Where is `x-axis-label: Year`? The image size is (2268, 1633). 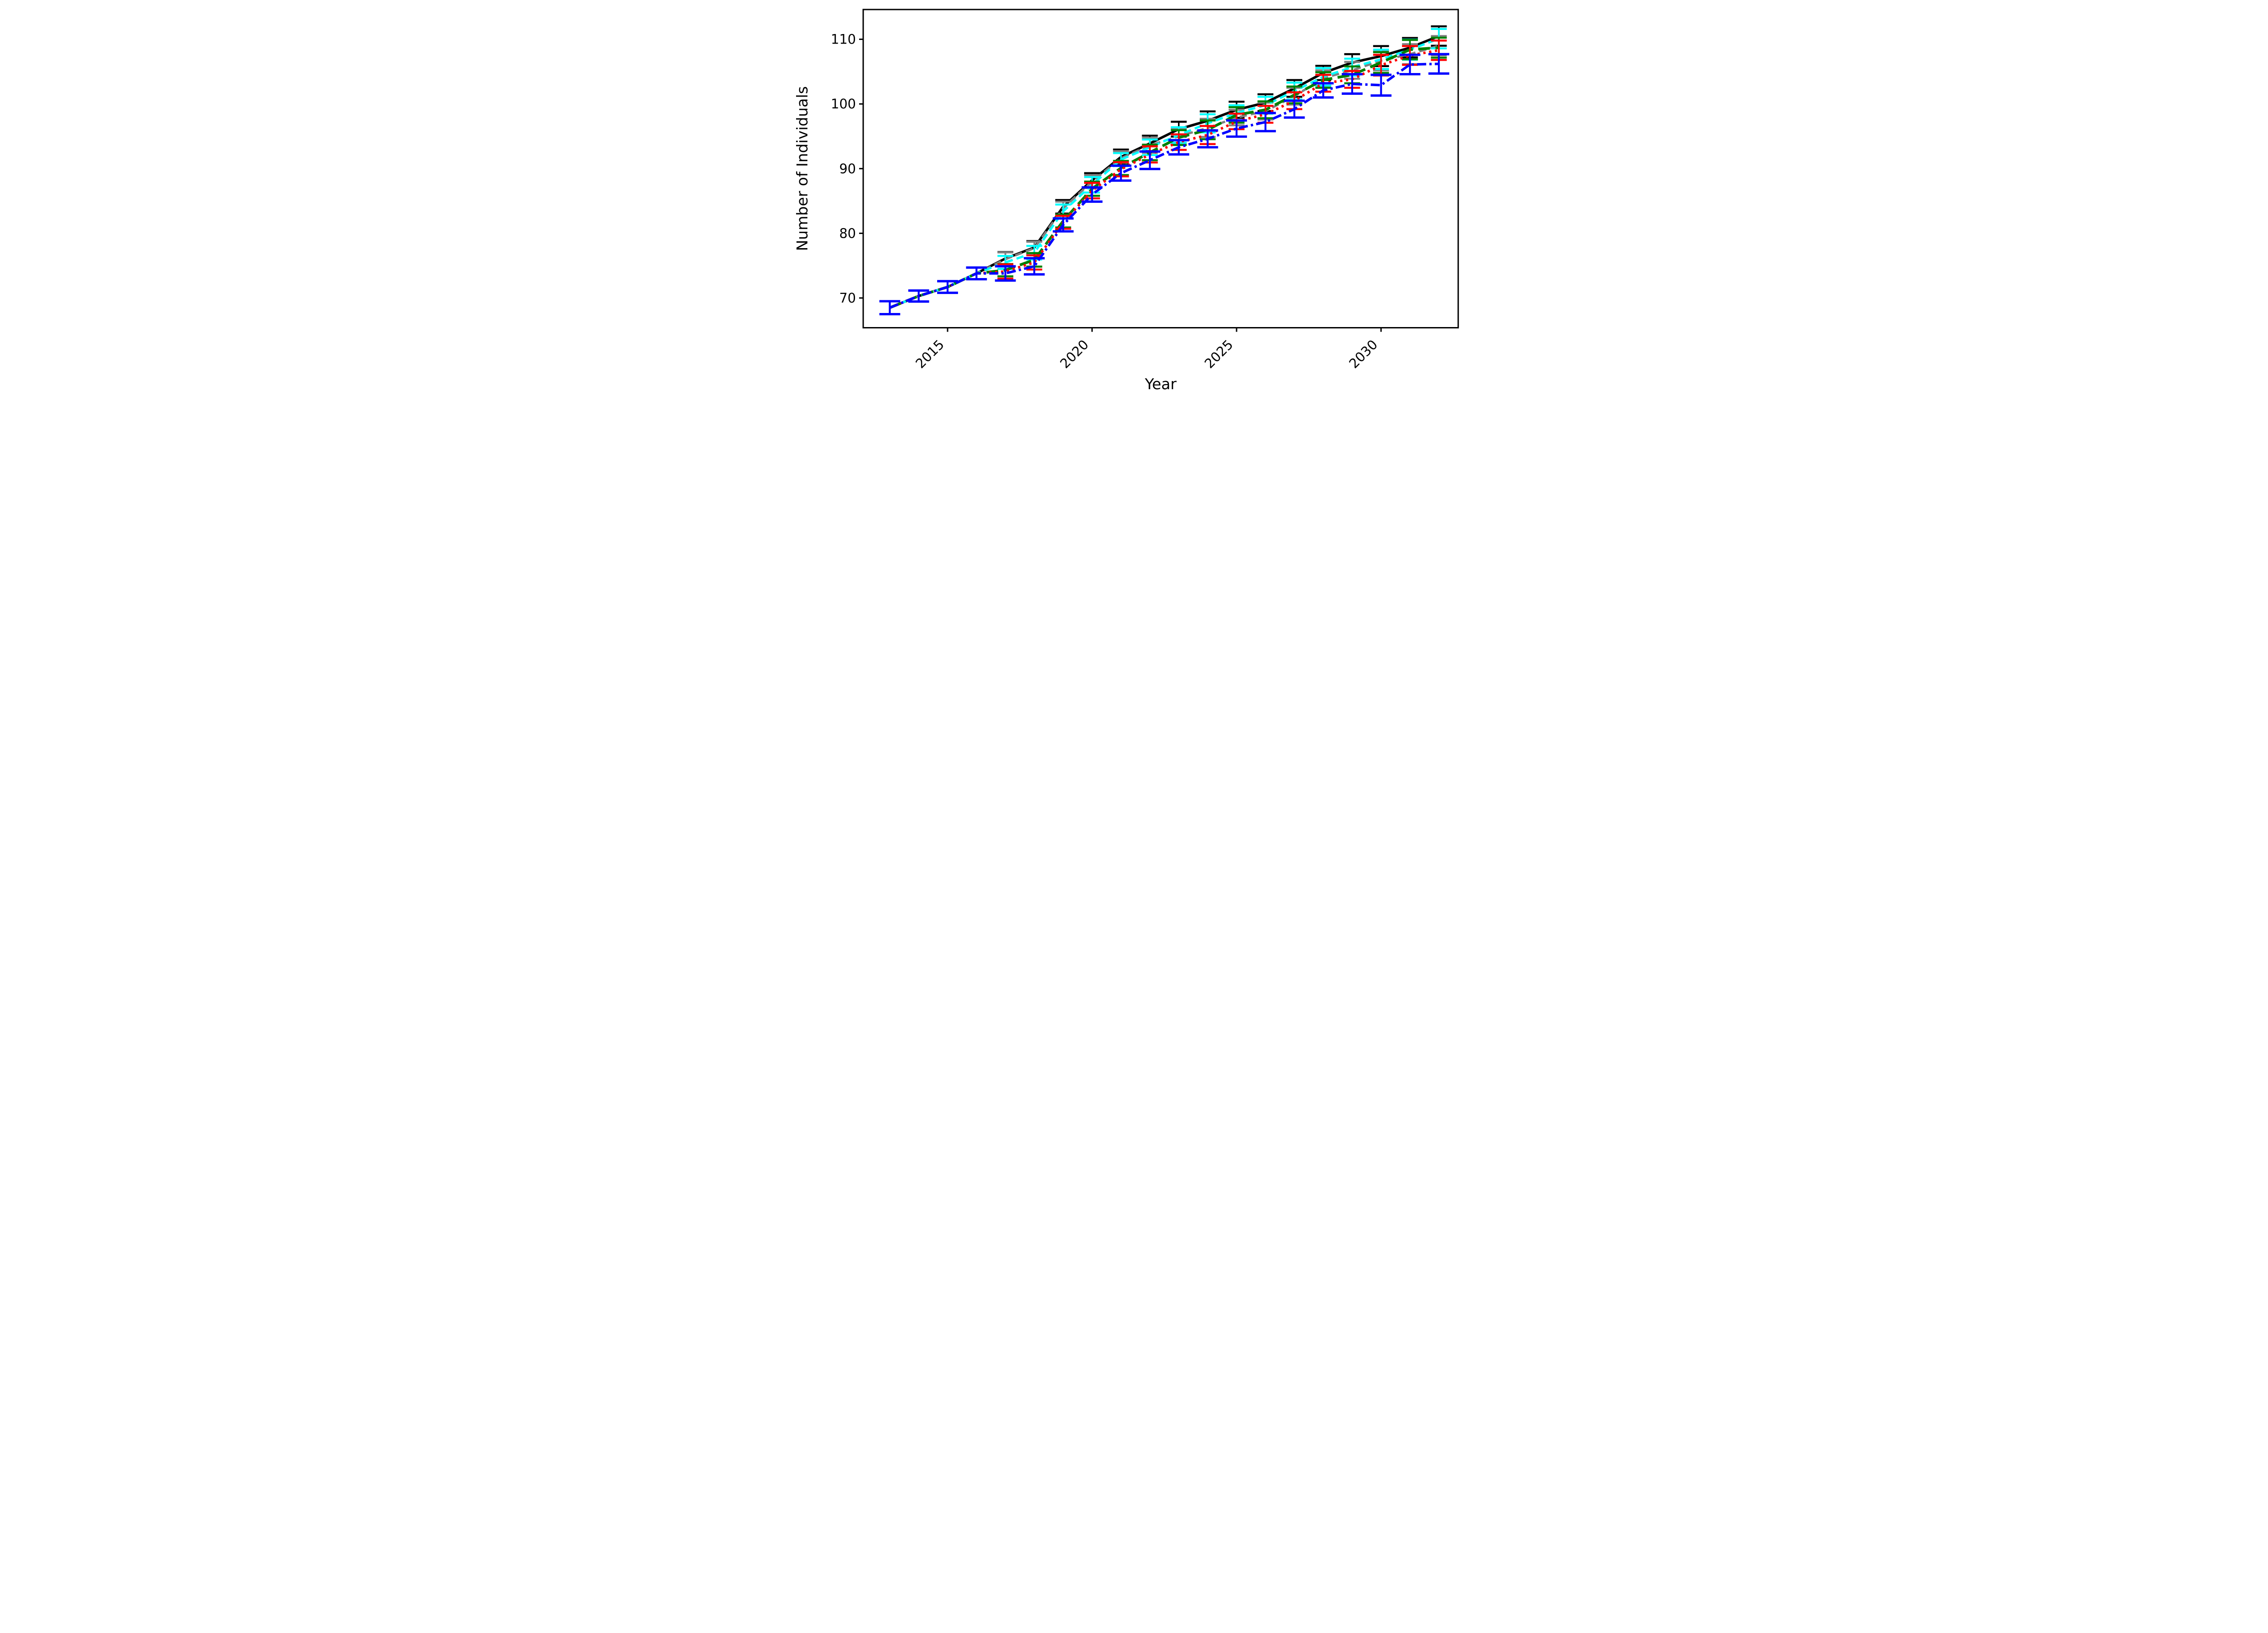 x-axis-label: Year is located at coordinates (1161, 384).